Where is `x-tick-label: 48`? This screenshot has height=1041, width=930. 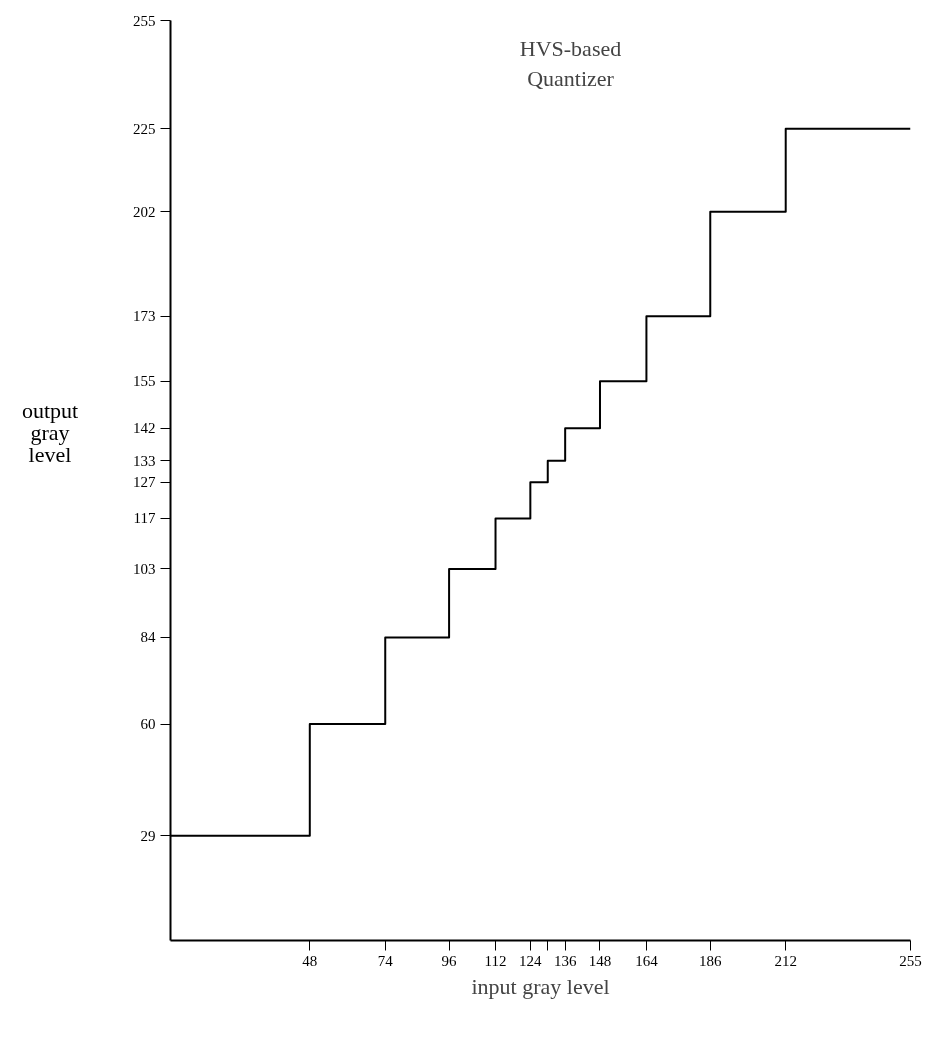 x-tick-label: 48 is located at coordinates (310, 960).